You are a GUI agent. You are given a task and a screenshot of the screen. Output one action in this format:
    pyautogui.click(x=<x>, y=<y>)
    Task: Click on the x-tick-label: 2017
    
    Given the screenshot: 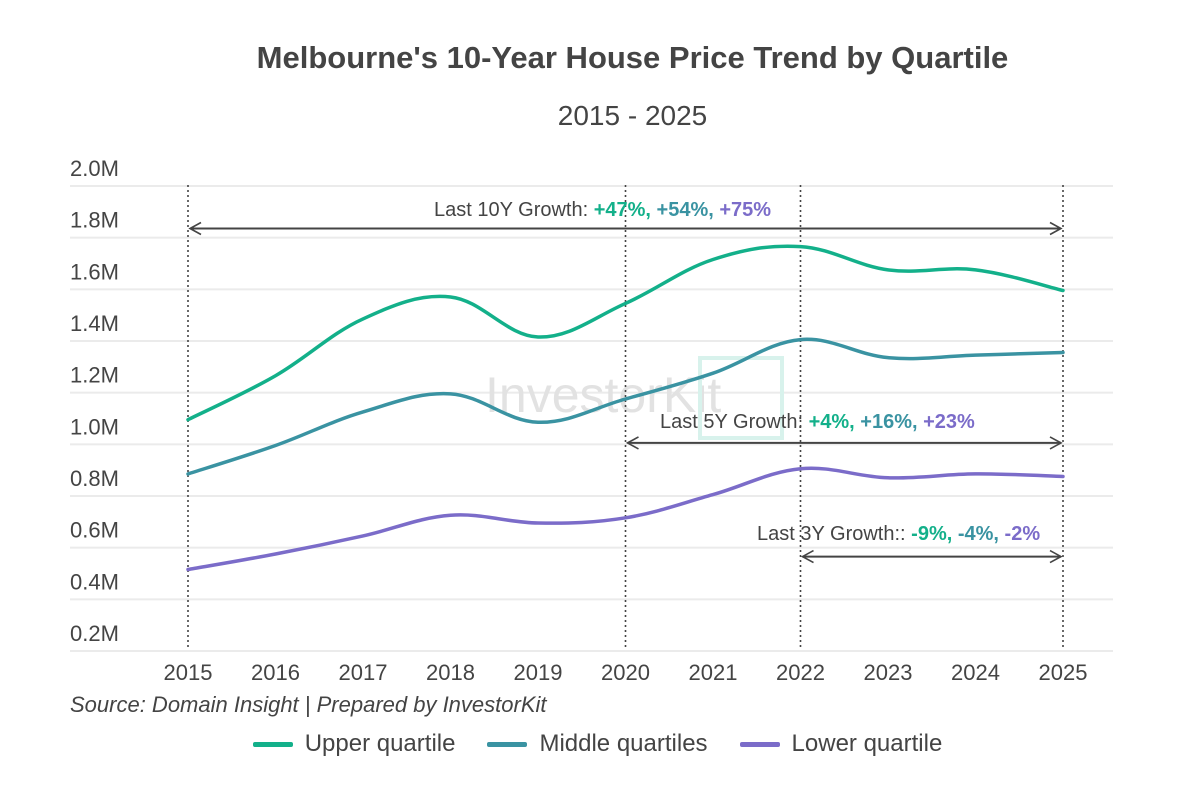 What is the action you would take?
    pyautogui.click(x=363, y=672)
    